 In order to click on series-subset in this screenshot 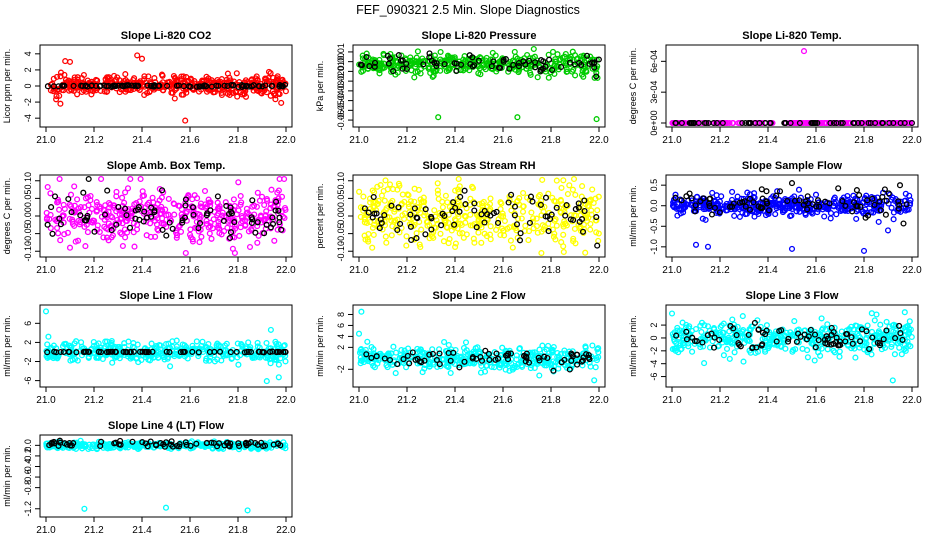, I will do `click(166, 86)`.